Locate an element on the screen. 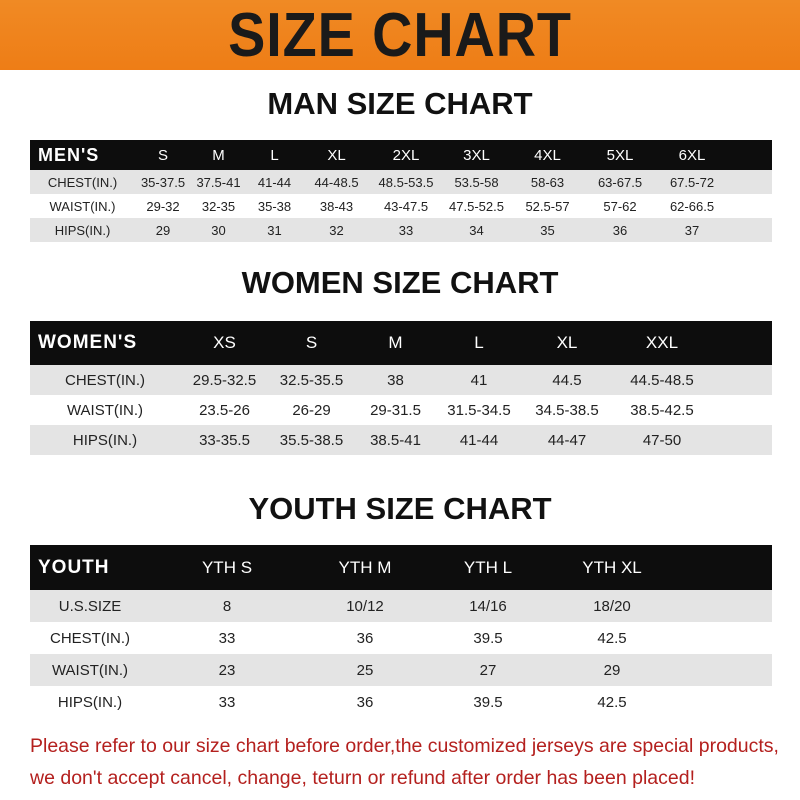 This screenshot has height=800, width=800. table-cell: 38.5-41 is located at coordinates (395, 440).